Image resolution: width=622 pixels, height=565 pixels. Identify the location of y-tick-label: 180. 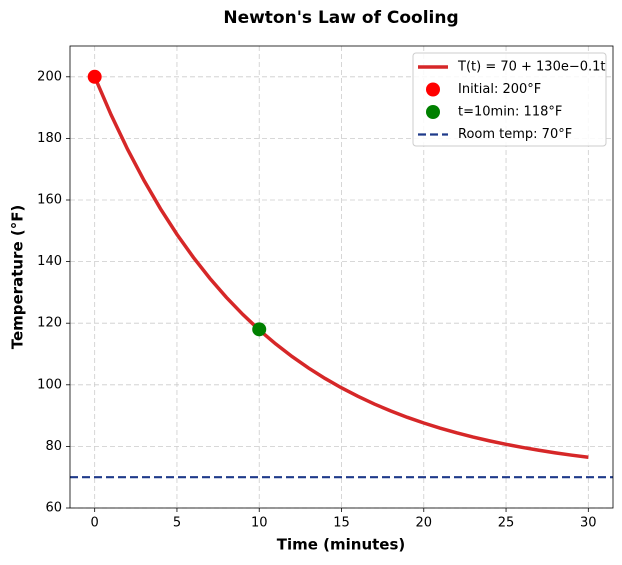
(49, 138).